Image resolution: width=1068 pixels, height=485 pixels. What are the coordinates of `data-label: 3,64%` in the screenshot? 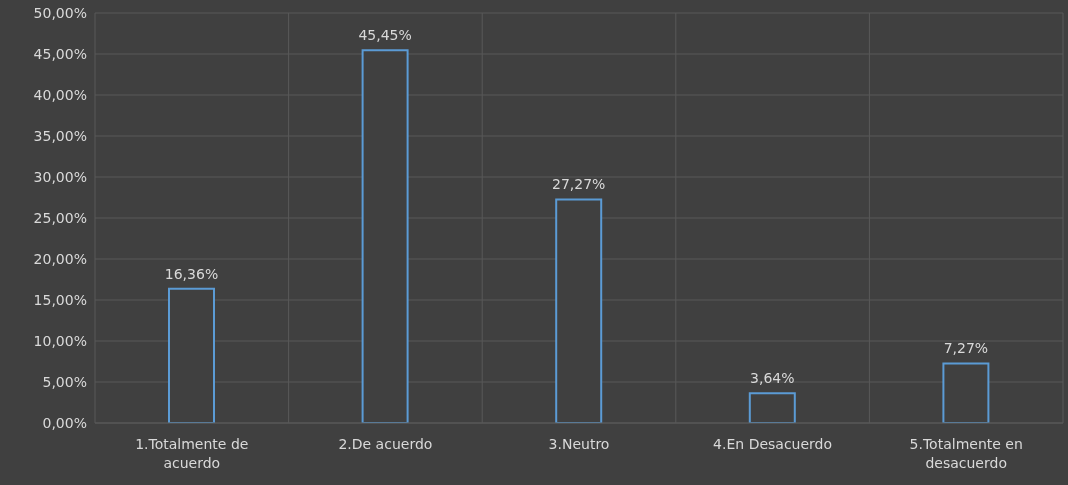 It's located at (772, 378).